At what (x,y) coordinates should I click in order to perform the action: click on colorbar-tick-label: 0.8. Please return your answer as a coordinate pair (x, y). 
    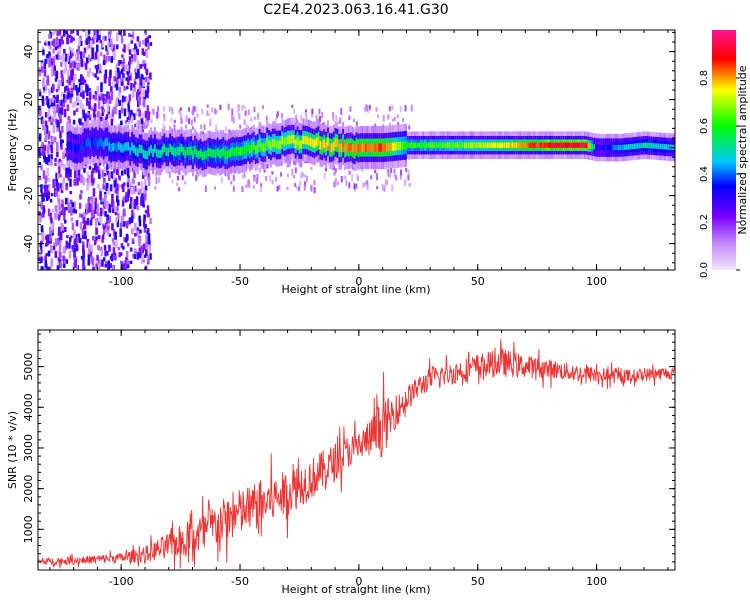
    Looking at the image, I should click on (704, 78).